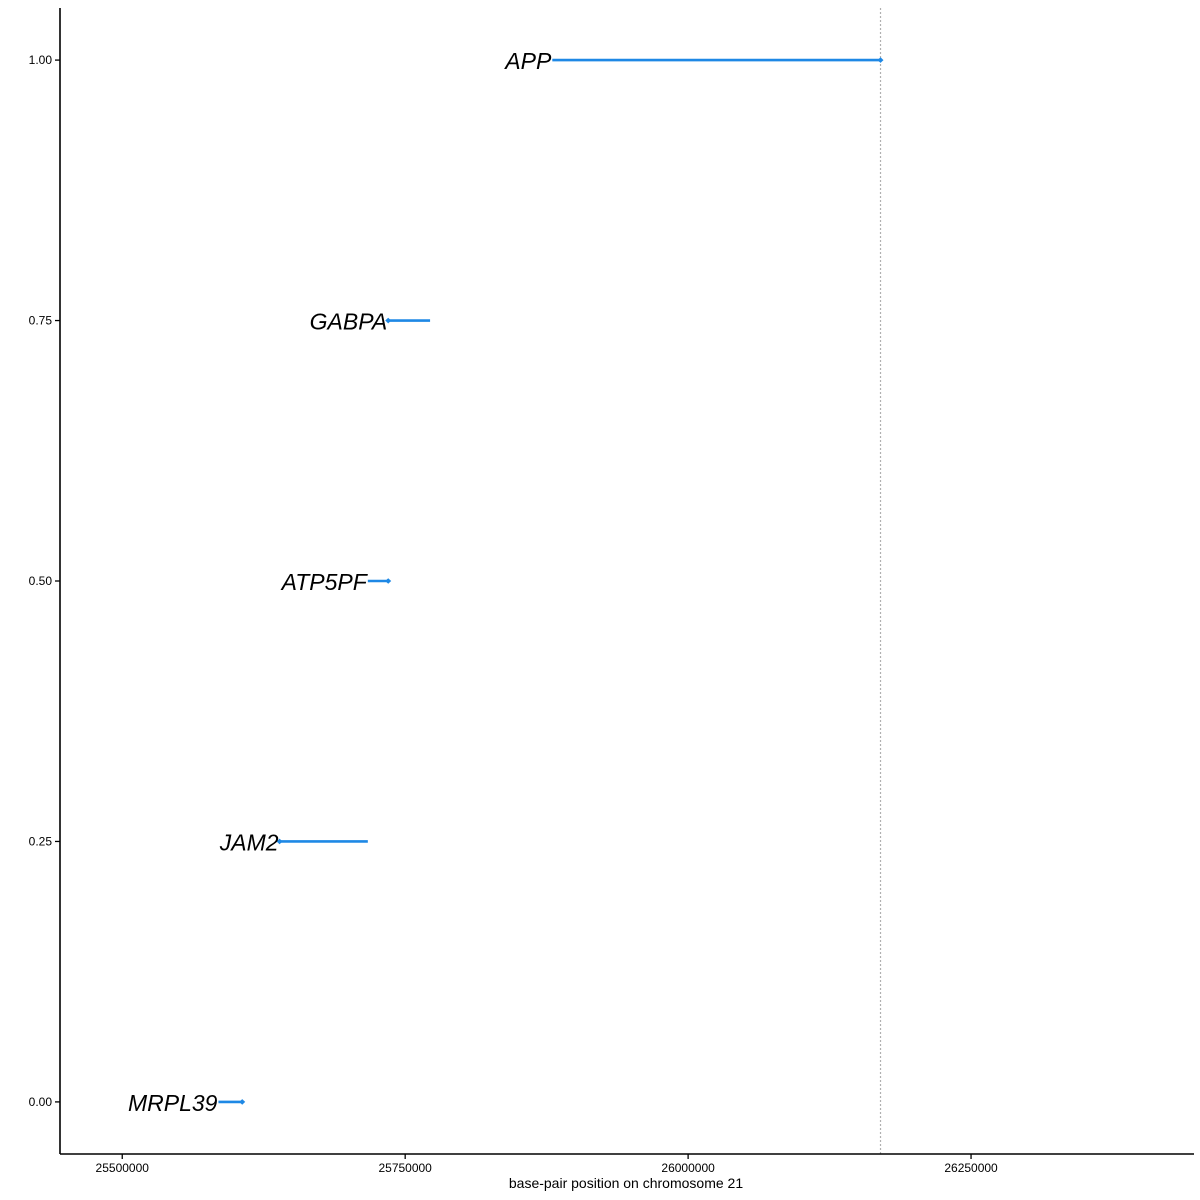 This screenshot has height=1200, width=1200. I want to click on x-tick-label: 25500000, so click(123, 1168).